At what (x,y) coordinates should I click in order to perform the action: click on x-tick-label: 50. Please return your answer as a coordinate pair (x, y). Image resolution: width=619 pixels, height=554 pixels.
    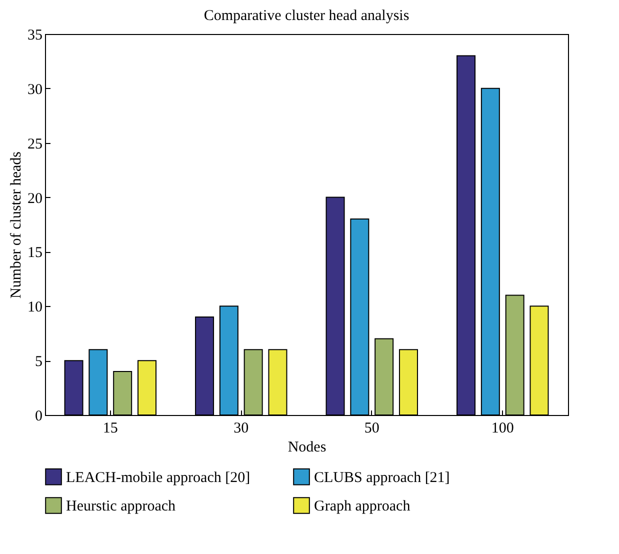
    Looking at the image, I should click on (372, 428).